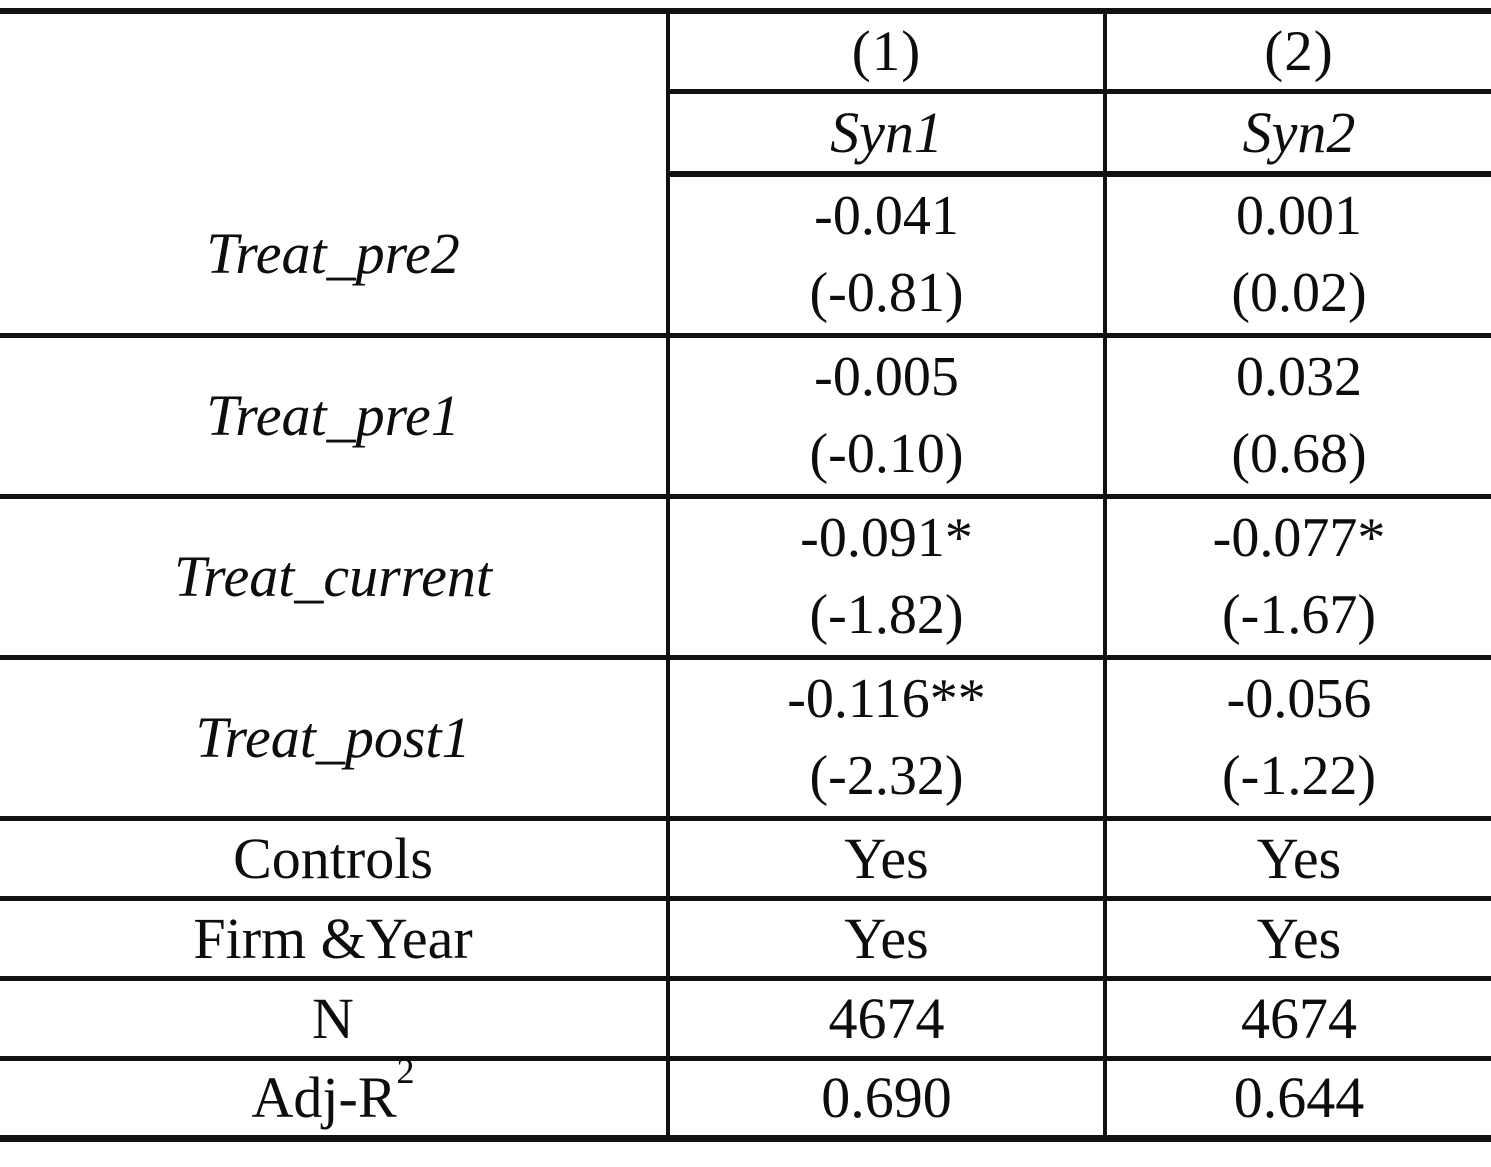  I want to click on t-statistic: (-2.32), so click(886, 775).